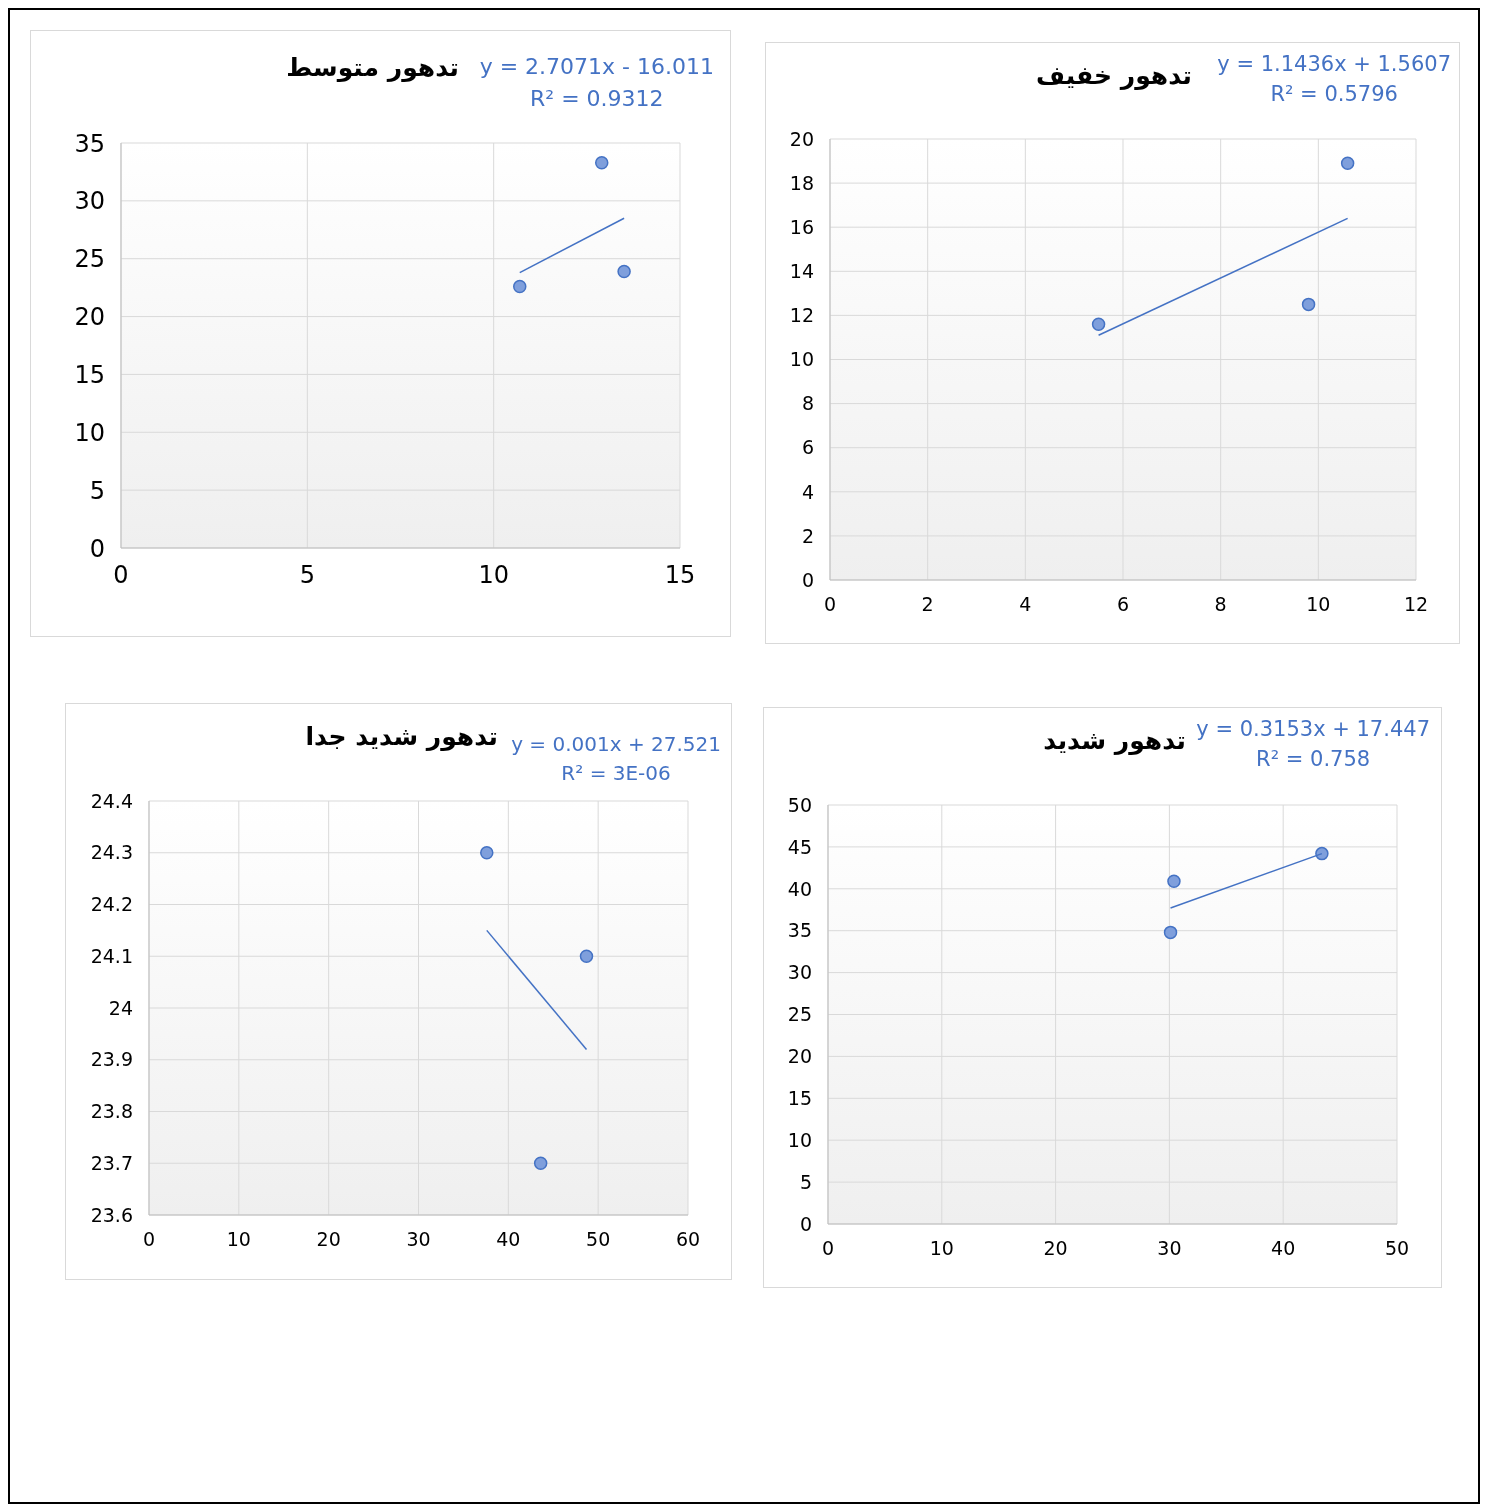  What do you see at coordinates (1114, 740) in the screenshot?
I see `chart-title: تدهور شديد` at bounding box center [1114, 740].